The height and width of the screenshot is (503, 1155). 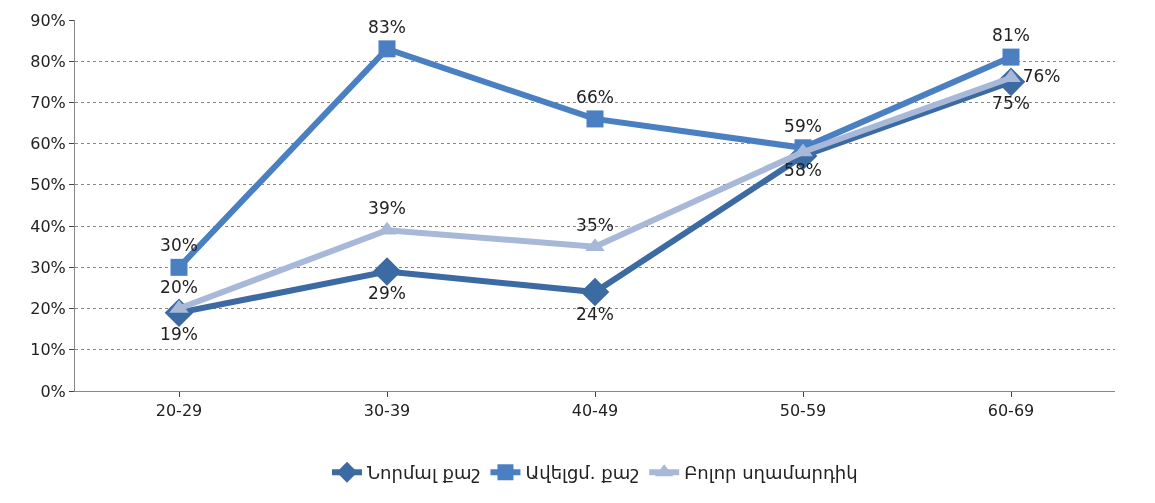 What do you see at coordinates (595, 224) in the screenshot?
I see `data-label: 35%` at bounding box center [595, 224].